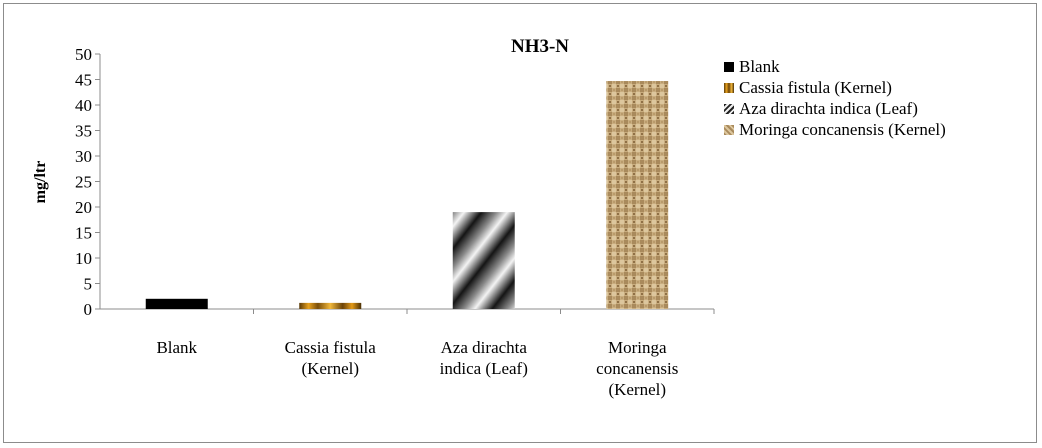 This screenshot has width=1042, height=448. Describe the element at coordinates (828, 108) in the screenshot. I see `legend-label: Aza dirachta indica (Leaf)` at that location.